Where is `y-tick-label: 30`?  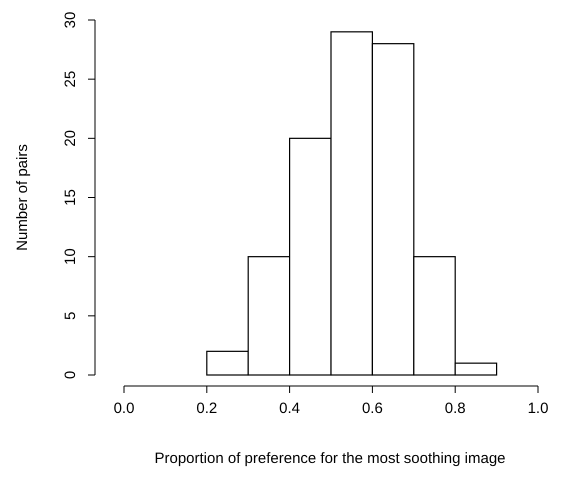 y-tick-label: 30 is located at coordinates (70, 20).